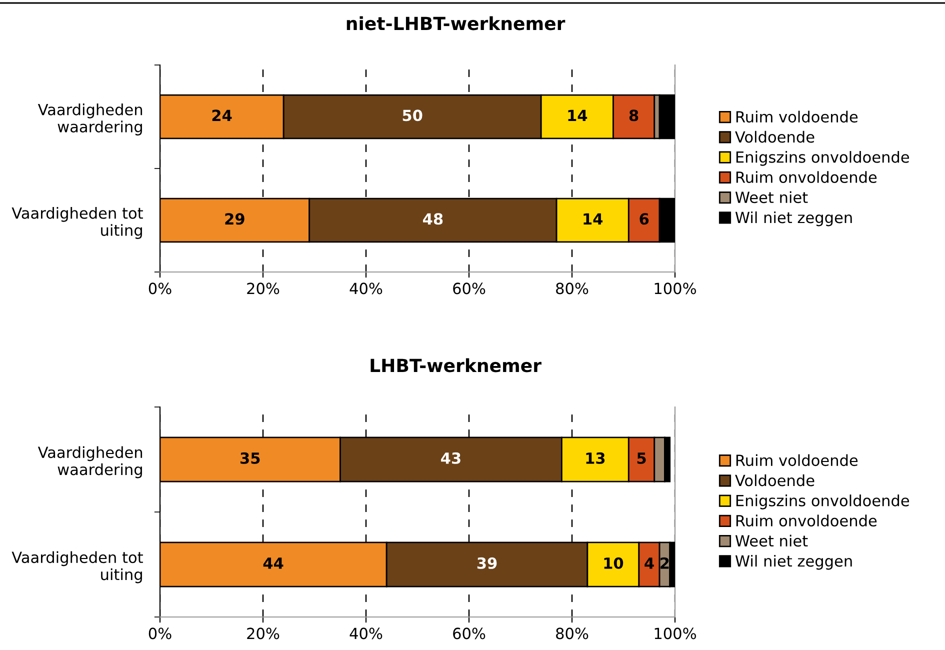  Describe the element at coordinates (450, 458) in the screenshot. I see `data-label: 43` at that location.